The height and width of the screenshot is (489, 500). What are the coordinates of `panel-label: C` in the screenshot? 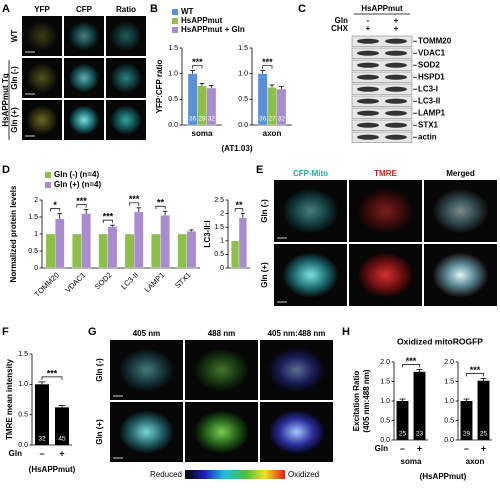 It's located at (302, 9).